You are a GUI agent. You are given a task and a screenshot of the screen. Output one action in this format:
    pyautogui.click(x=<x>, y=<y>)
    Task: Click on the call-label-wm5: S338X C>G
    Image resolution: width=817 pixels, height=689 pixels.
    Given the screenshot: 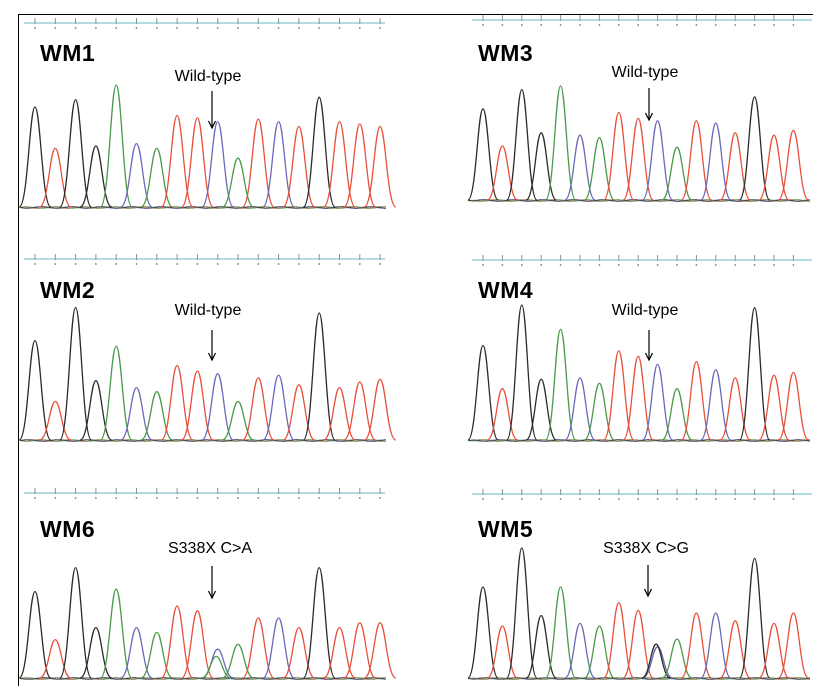 What is the action you would take?
    pyautogui.click(x=646, y=548)
    